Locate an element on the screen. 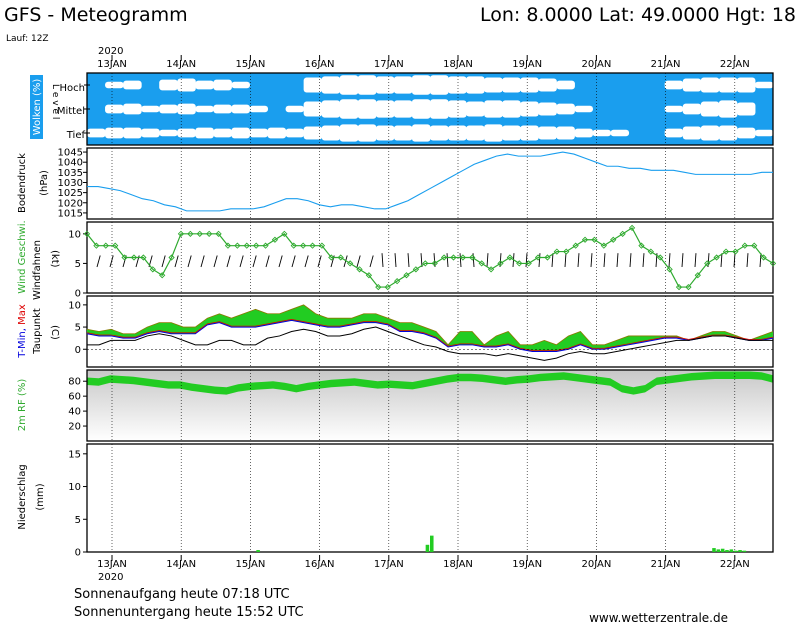  date-label: 17JAN is located at coordinates (389, 64).